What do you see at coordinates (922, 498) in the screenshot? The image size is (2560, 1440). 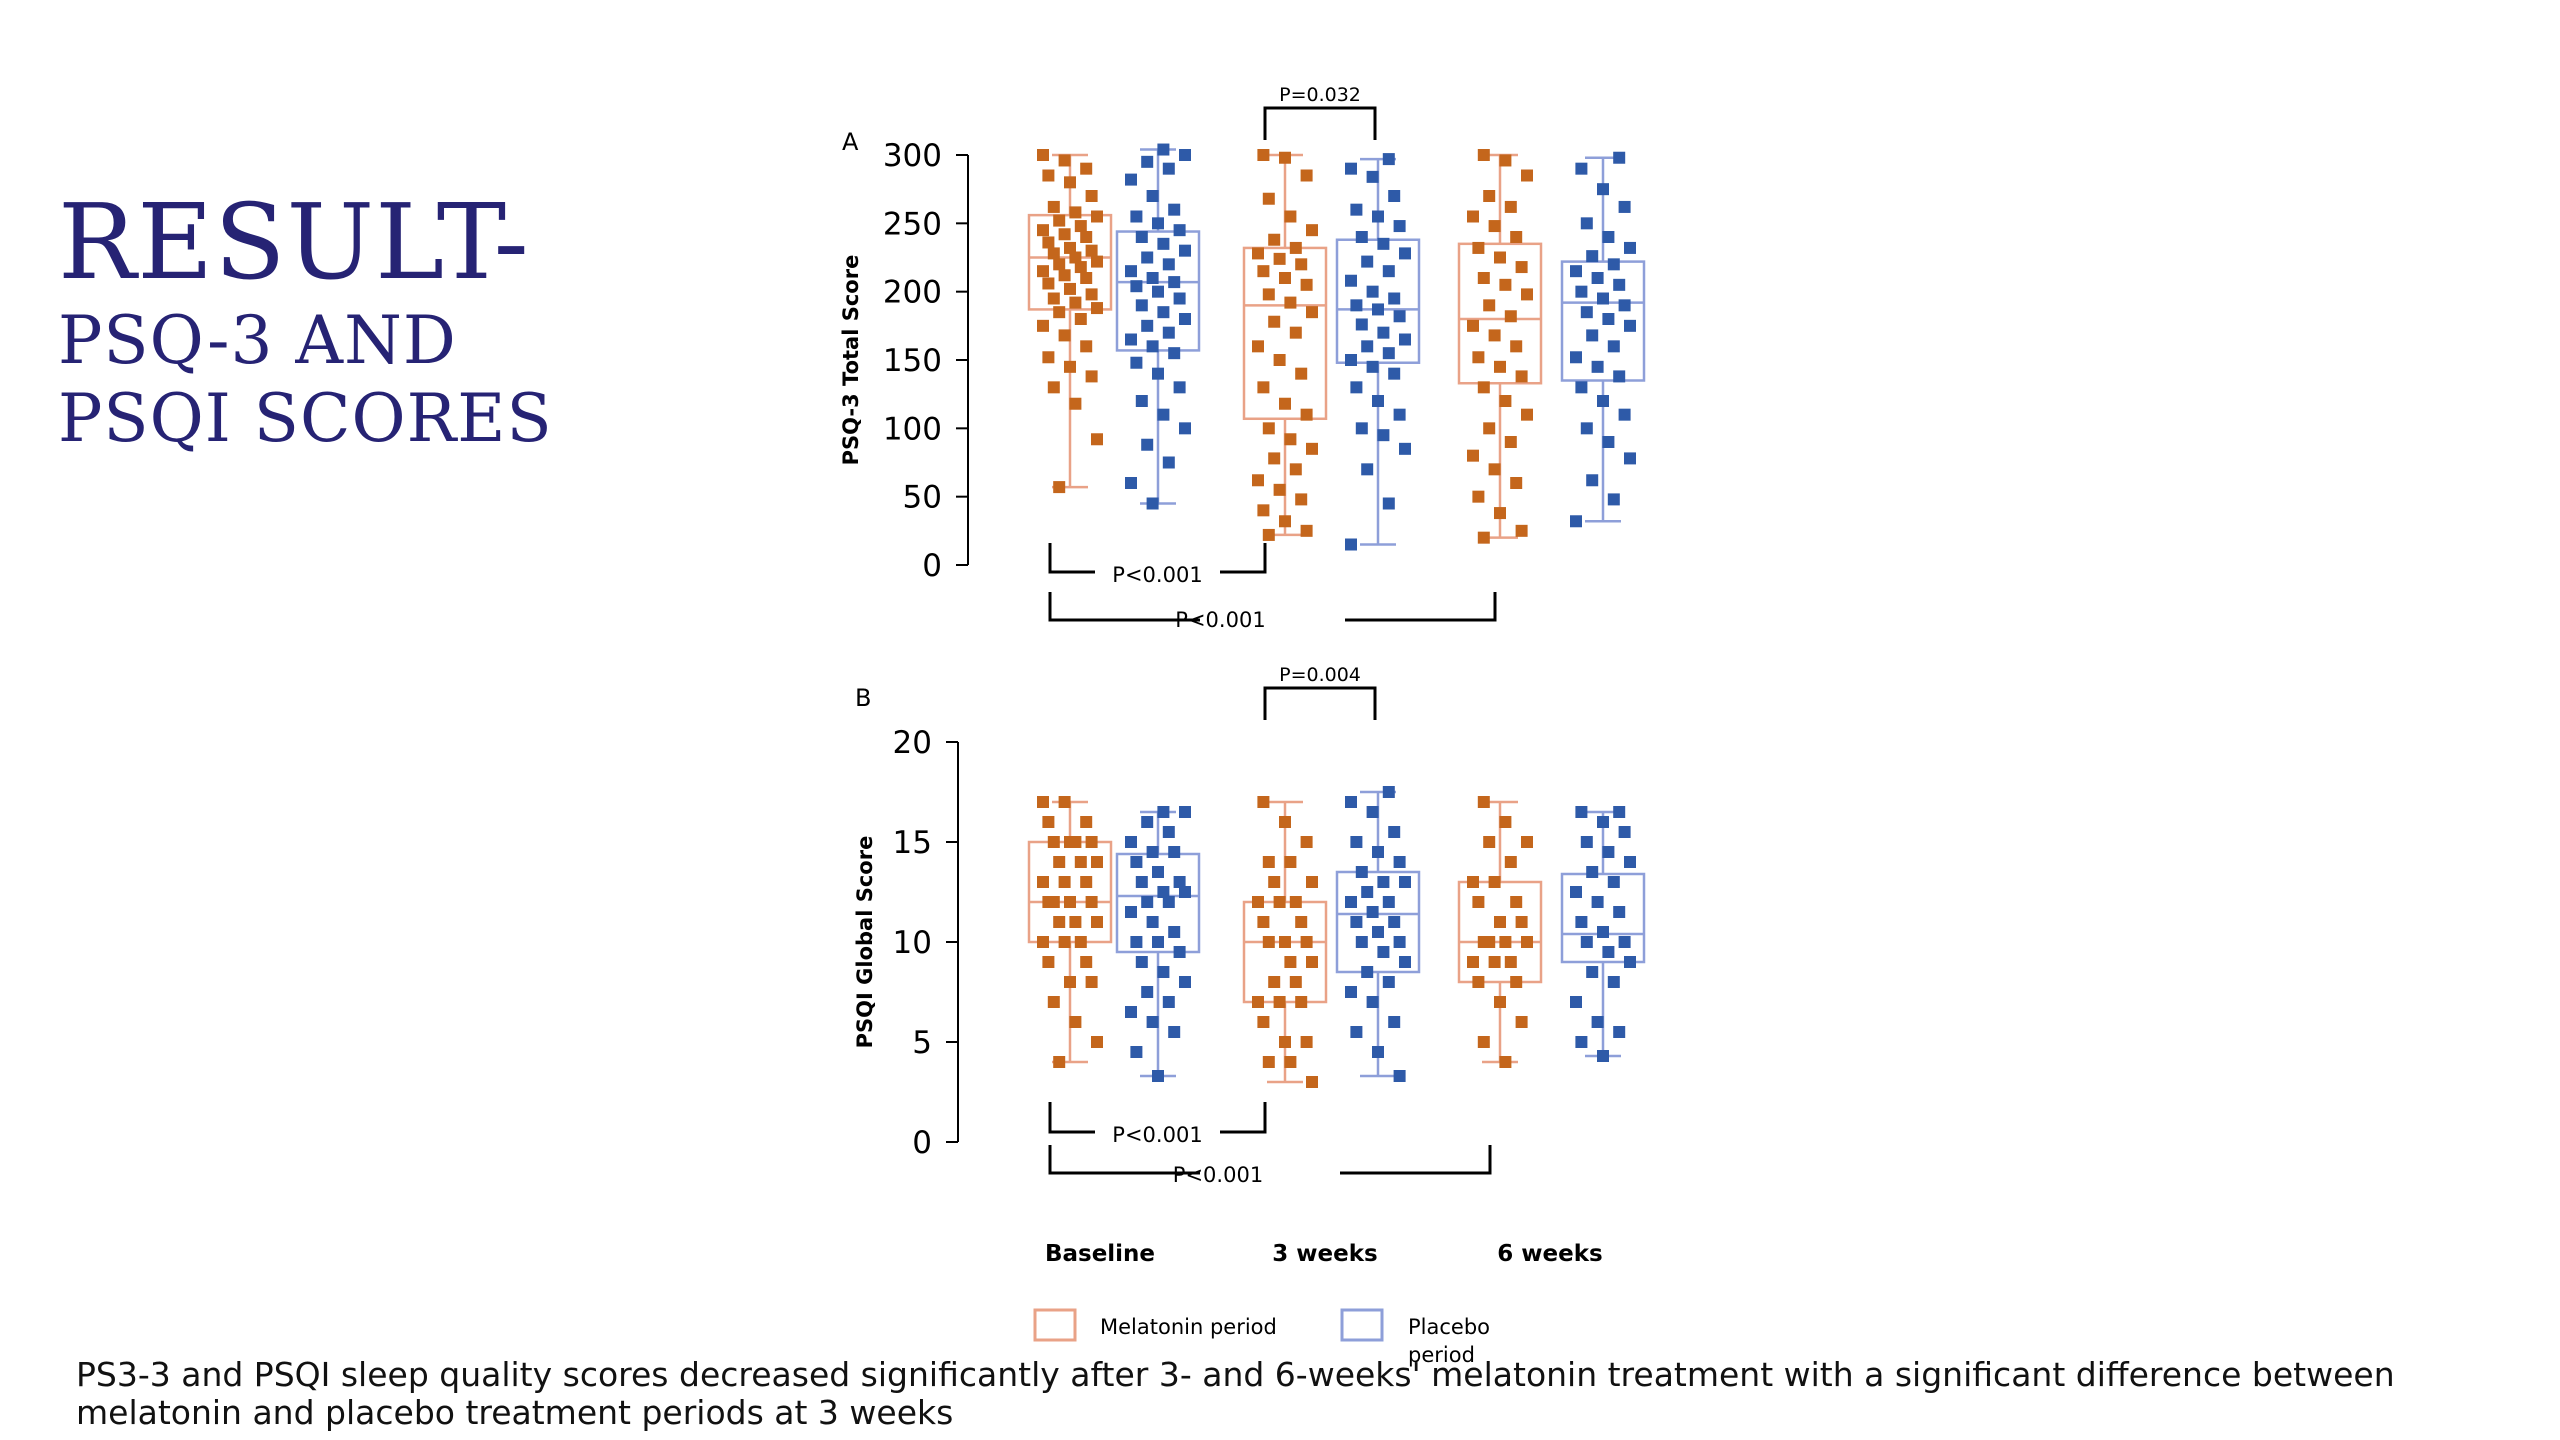 I see `y-tick-label: 50` at bounding box center [922, 498].